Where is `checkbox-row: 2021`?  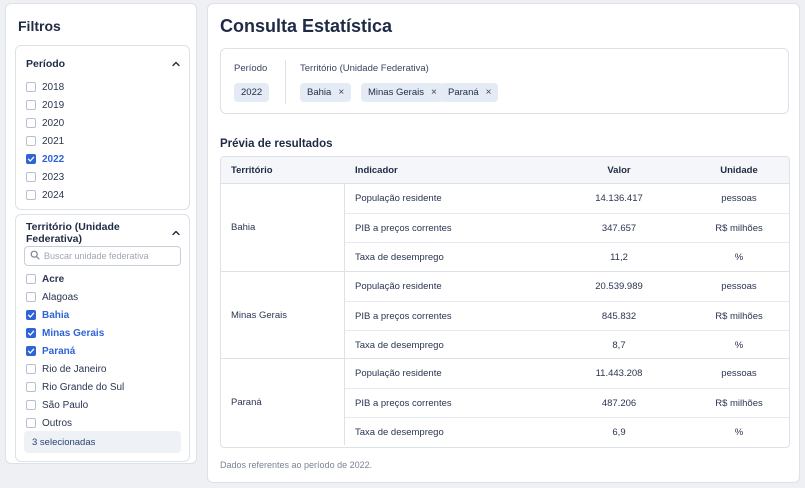 checkbox-row: 2021 is located at coordinates (103, 141).